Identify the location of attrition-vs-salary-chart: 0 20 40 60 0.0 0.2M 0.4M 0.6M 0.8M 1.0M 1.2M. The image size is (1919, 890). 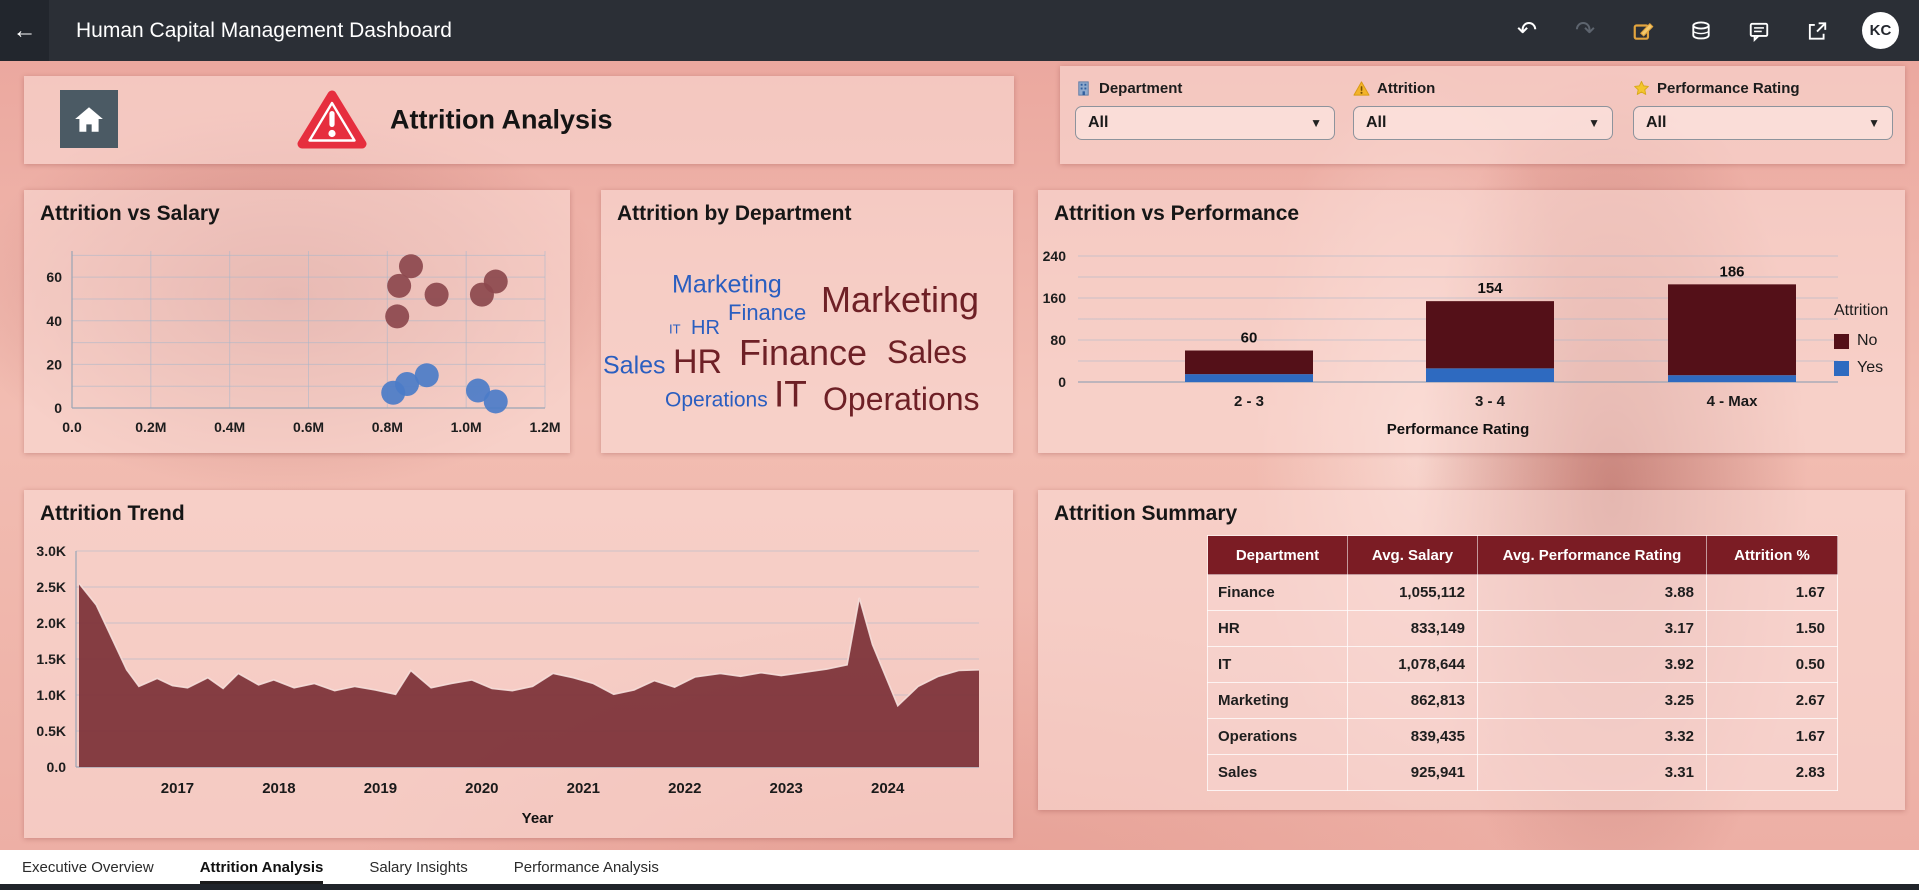
(303, 343).